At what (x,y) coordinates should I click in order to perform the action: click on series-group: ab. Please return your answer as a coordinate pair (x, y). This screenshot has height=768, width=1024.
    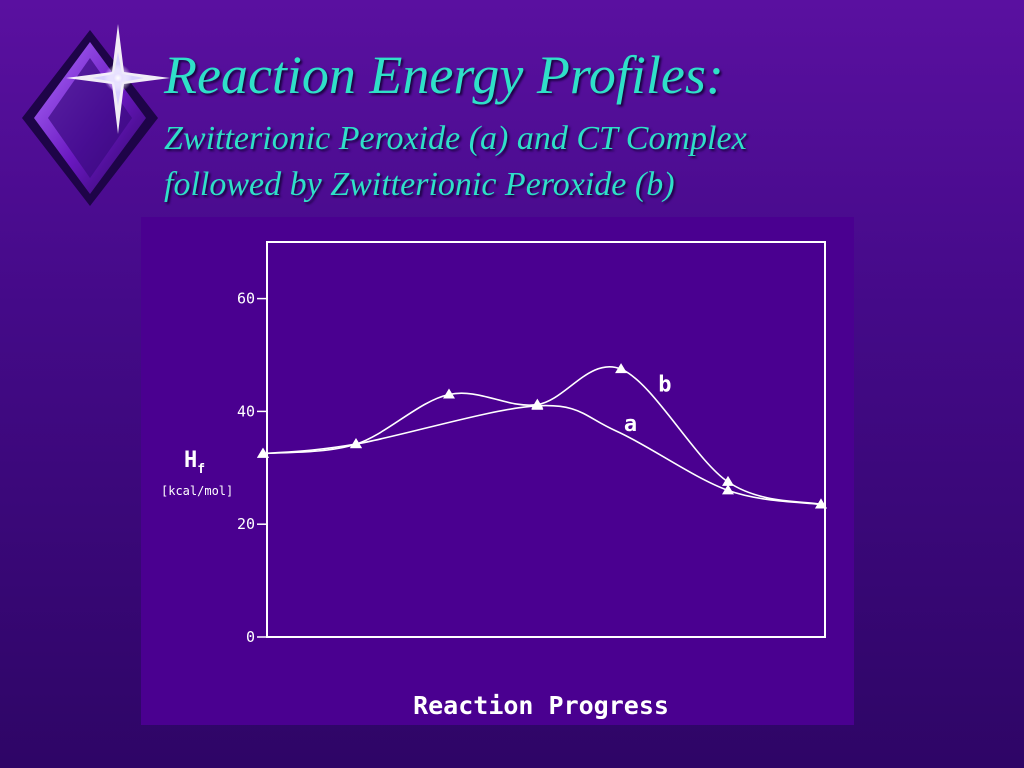
    Looking at the image, I should click on (542, 436).